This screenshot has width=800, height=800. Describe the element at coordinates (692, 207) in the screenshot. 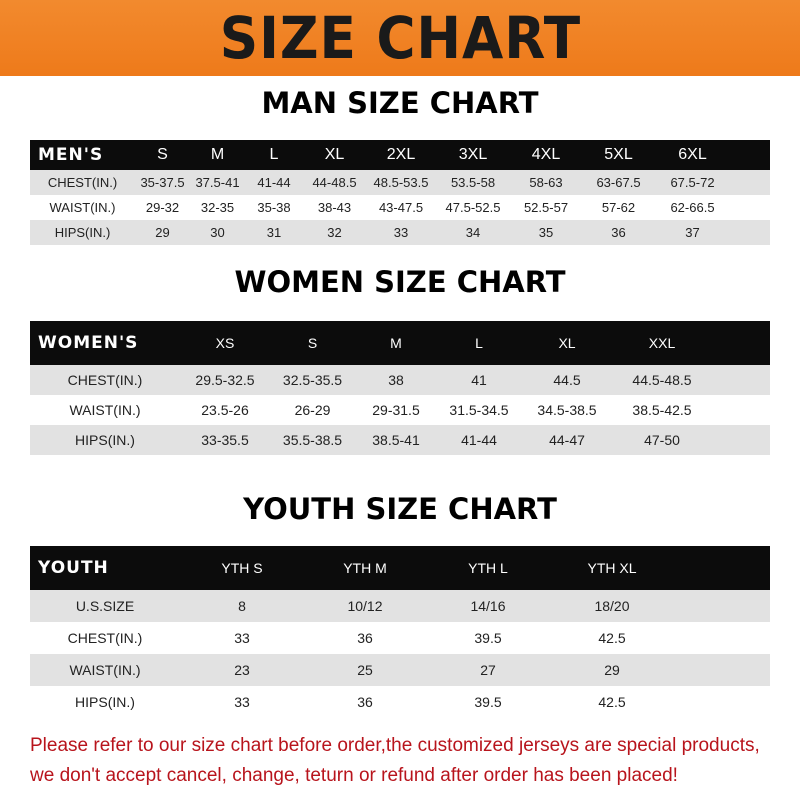

I see `cell: 62-66.5` at that location.